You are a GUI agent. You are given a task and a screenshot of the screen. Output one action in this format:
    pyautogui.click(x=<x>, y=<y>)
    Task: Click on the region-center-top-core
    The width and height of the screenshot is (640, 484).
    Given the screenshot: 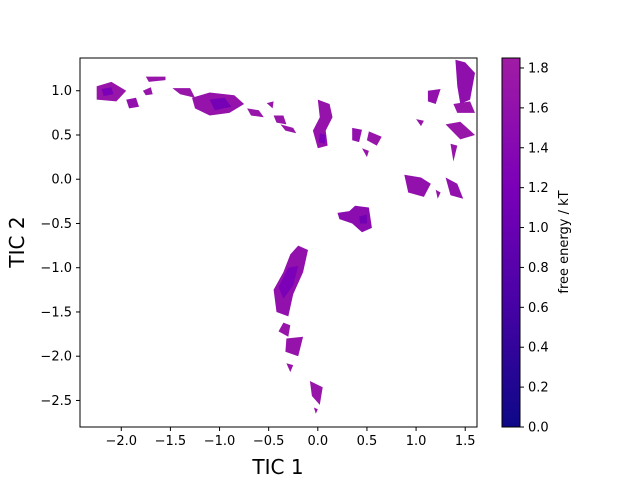 What is the action you would take?
    pyautogui.click(x=322, y=138)
    